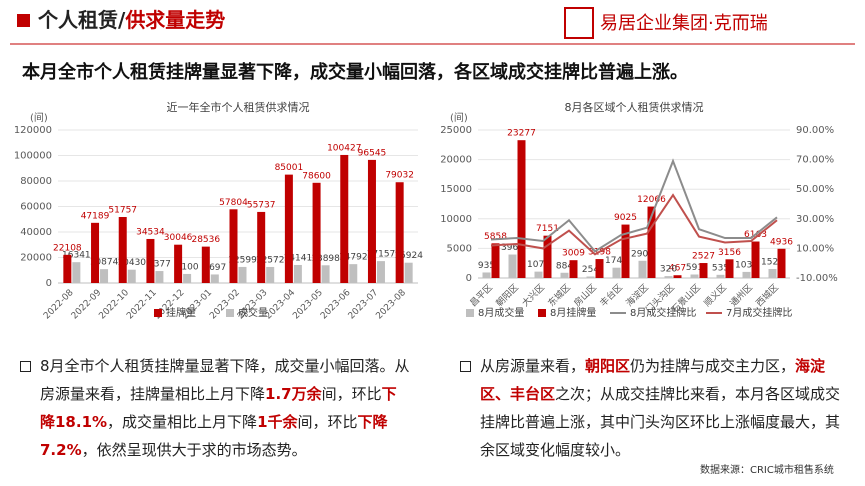  Describe the element at coordinates (122, 211) in the screenshot. I see `data-label: 51757` at that location.